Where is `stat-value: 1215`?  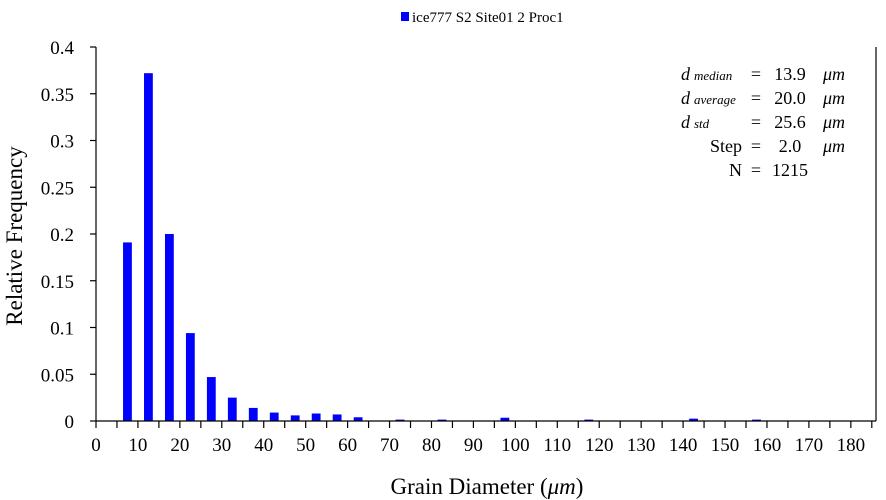
stat-value: 1215 is located at coordinates (790, 170).